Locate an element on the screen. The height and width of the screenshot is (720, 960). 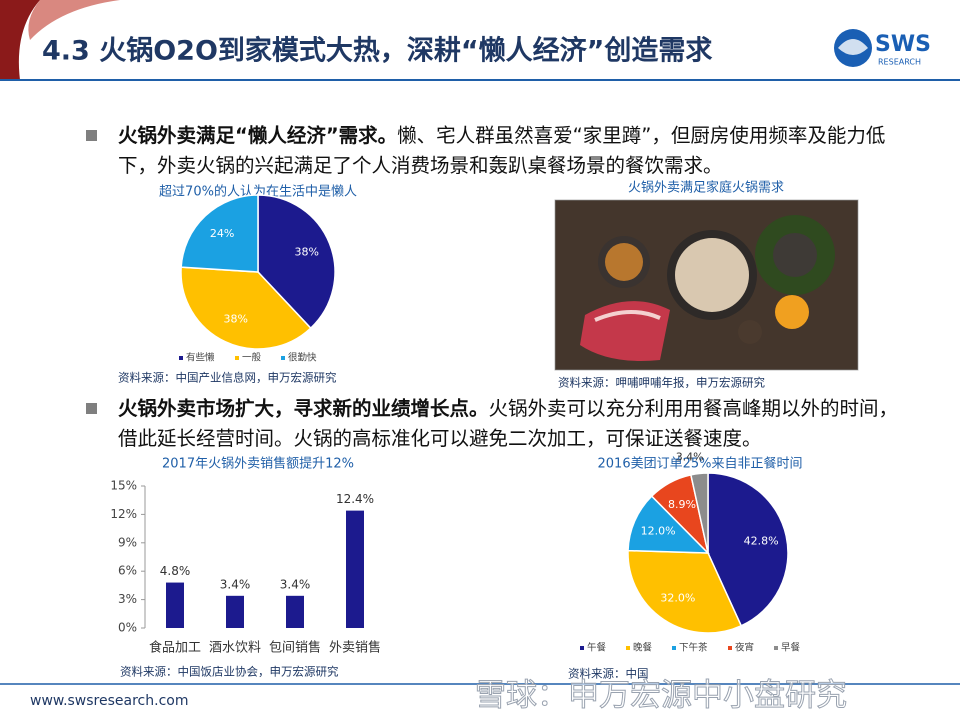
chart-title: 2016美团订单25%来自非正餐时间 is located at coordinates (700, 464).